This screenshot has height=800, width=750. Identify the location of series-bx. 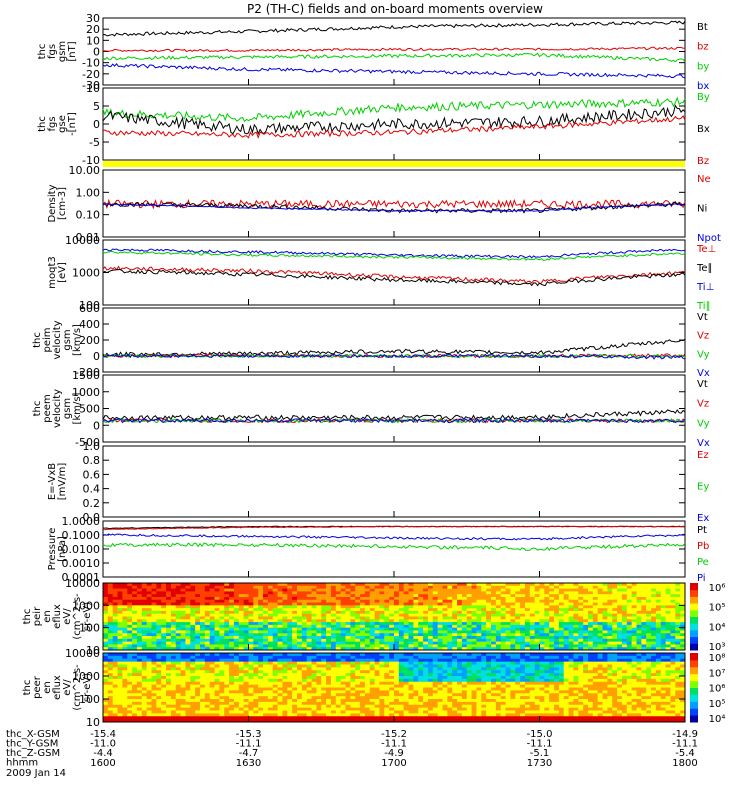
(394, 70).